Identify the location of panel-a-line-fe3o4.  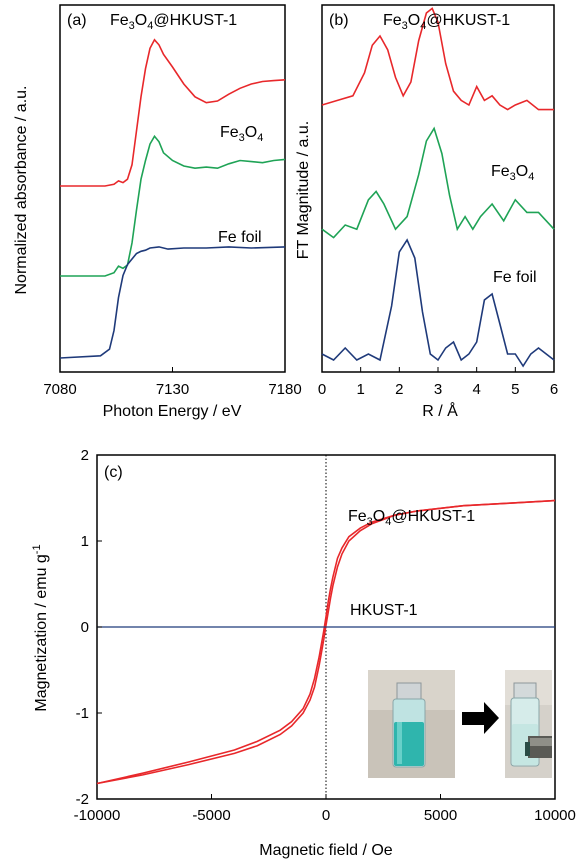
(173, 205).